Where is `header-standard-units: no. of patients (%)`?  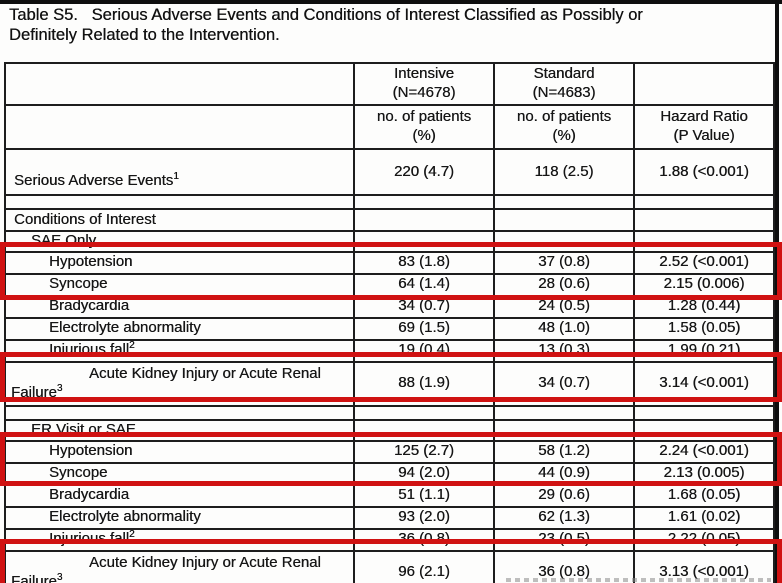
header-standard-units: no. of patients (%) is located at coordinates (564, 127).